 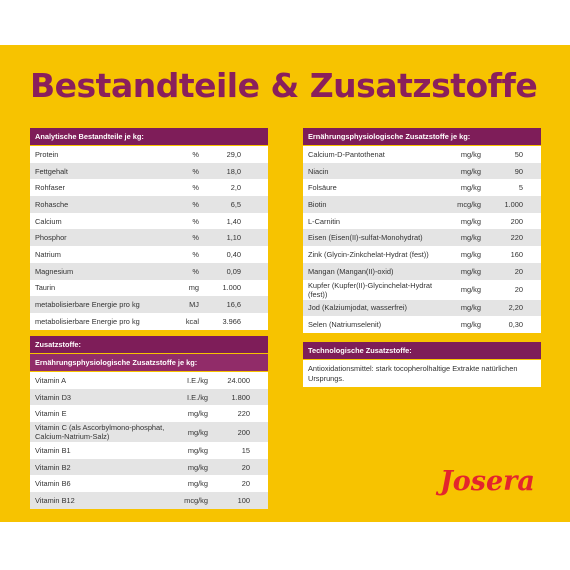 I want to click on unit: MJ, so click(x=194, y=305).